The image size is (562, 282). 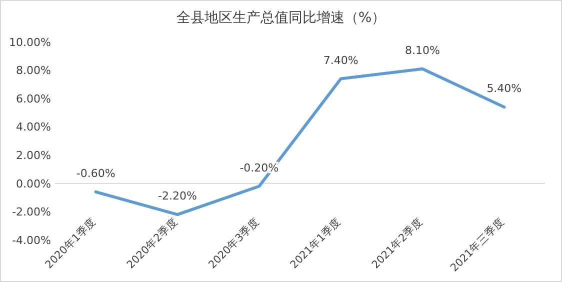 What do you see at coordinates (31, 240) in the screenshot?
I see `y-tick-label: -4.00%` at bounding box center [31, 240].